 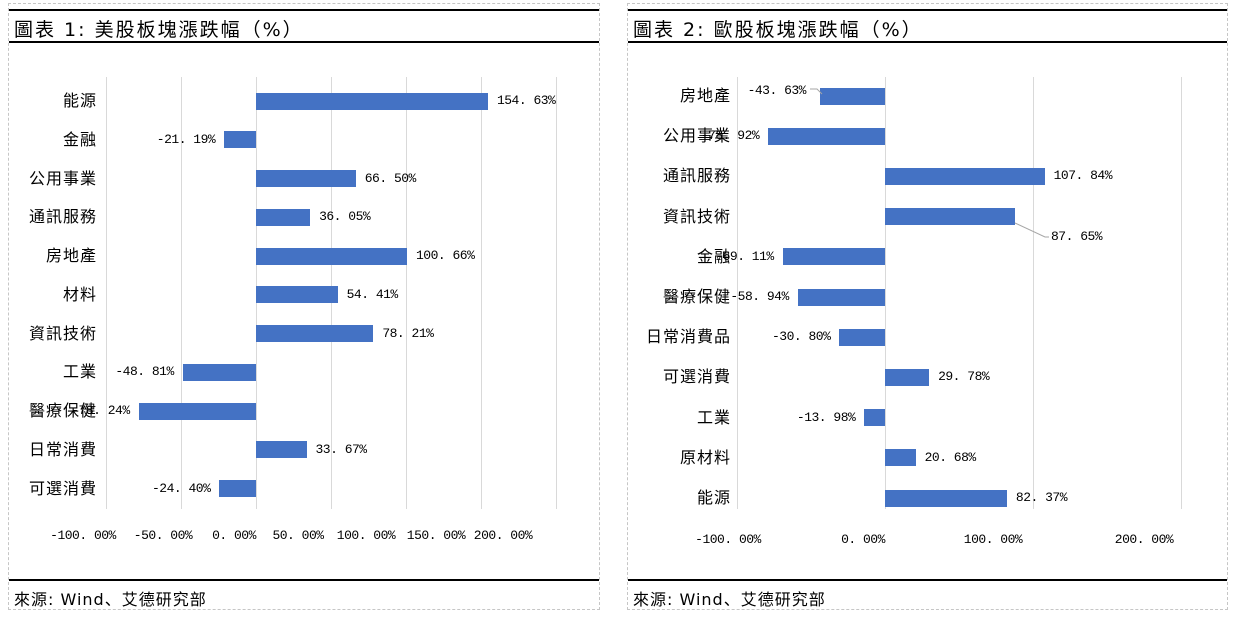 What do you see at coordinates (341, 449) in the screenshot?
I see `value-label: 33. 67%` at bounding box center [341, 449].